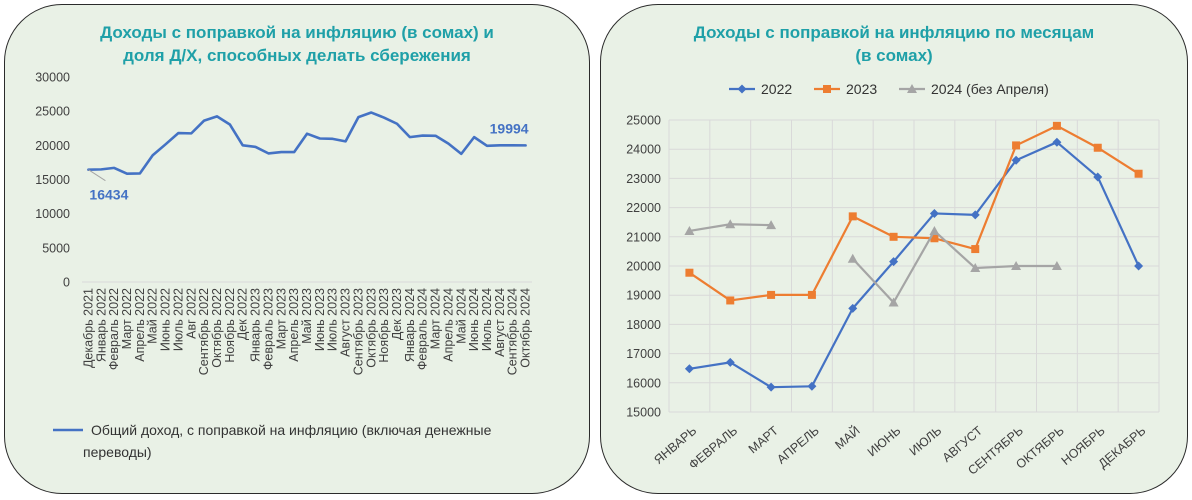 This screenshot has height=500, width=1192. Describe the element at coordinates (52, 180) in the screenshot. I see `left-y-tick-label: 15000` at that location.